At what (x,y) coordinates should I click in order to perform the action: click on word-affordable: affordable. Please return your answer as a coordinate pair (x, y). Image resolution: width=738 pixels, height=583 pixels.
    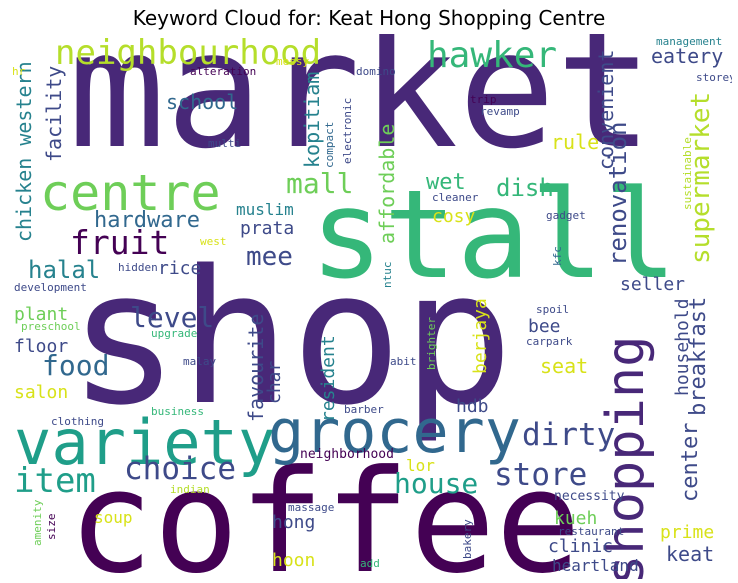
    Looking at the image, I should click on (387, 183).